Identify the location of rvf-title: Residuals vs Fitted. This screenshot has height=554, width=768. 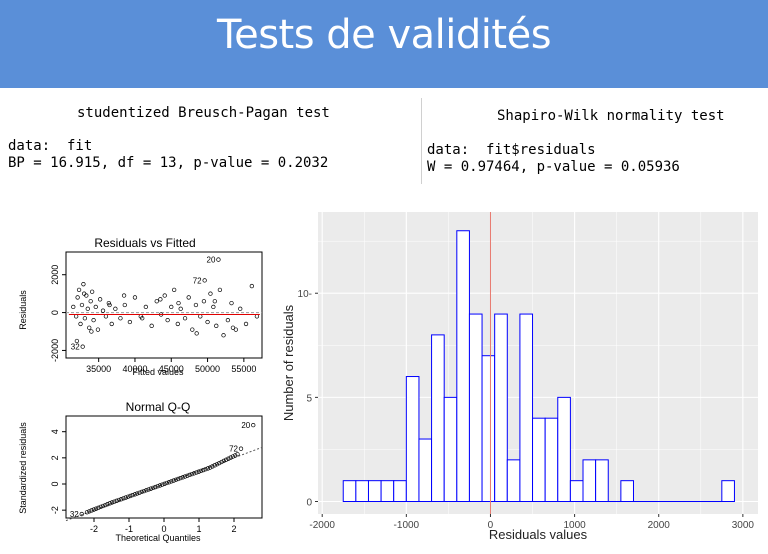
(144, 243).